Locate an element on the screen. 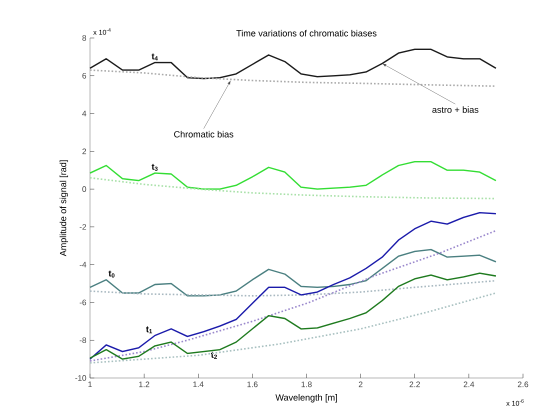  series-label: t$_{4}$ is located at coordinates (155, 56).